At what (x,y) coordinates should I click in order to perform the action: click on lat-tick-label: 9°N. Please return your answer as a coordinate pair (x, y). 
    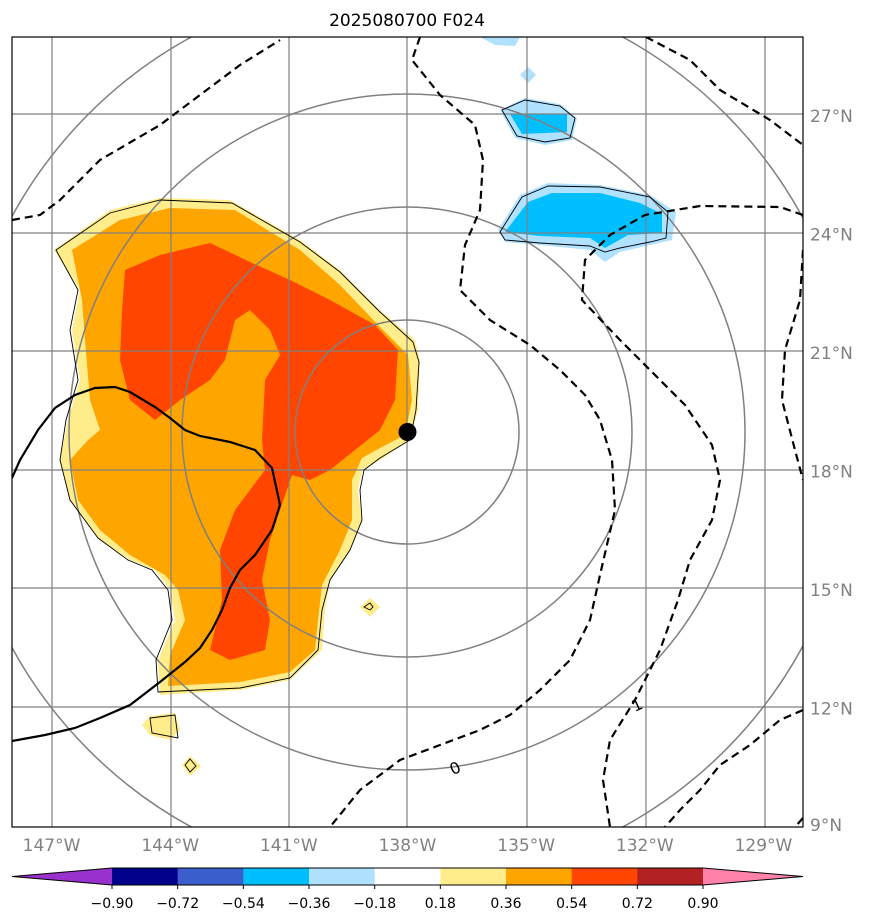
    Looking at the image, I should click on (826, 826).